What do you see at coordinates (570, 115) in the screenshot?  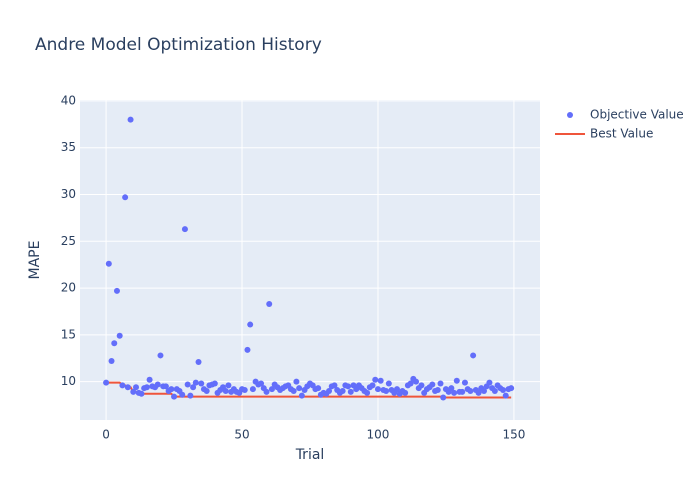 I see `legend-swatch` at bounding box center [570, 115].